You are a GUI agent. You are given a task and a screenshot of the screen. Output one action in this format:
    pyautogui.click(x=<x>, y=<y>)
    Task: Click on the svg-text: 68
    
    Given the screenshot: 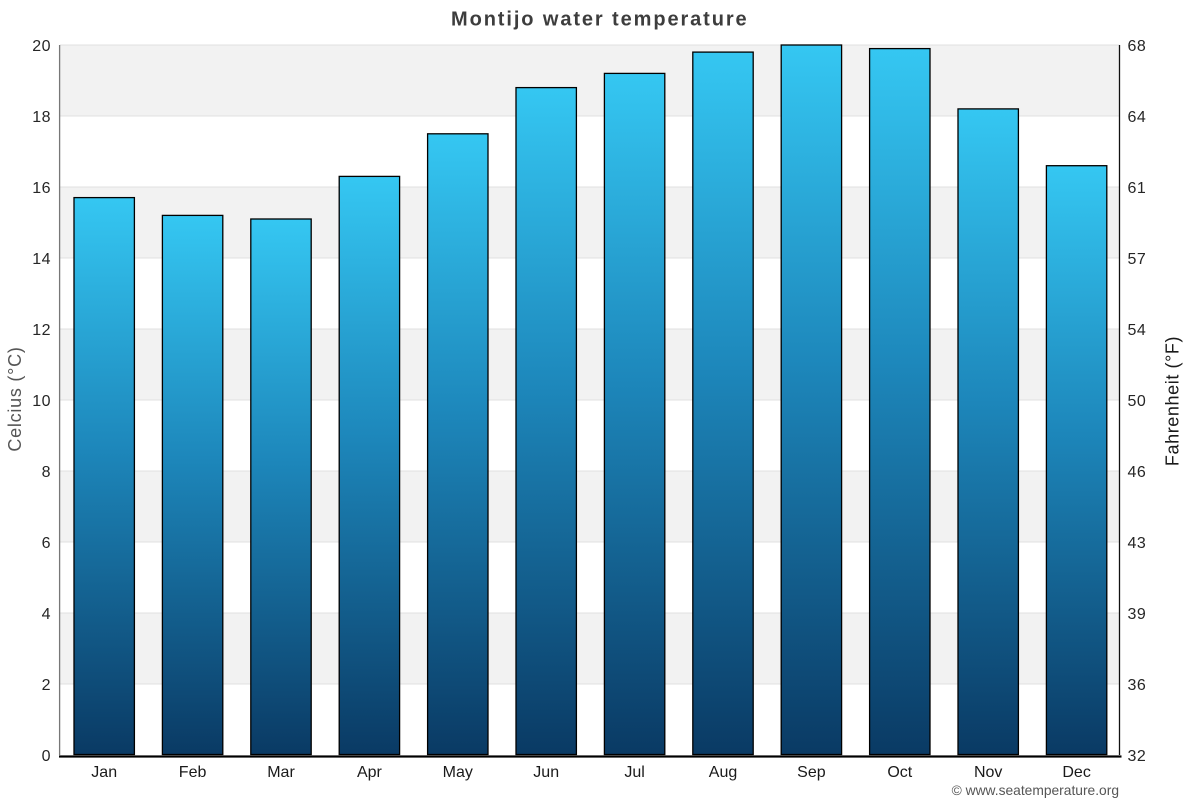 What is the action you would take?
    pyautogui.click(x=1137, y=46)
    